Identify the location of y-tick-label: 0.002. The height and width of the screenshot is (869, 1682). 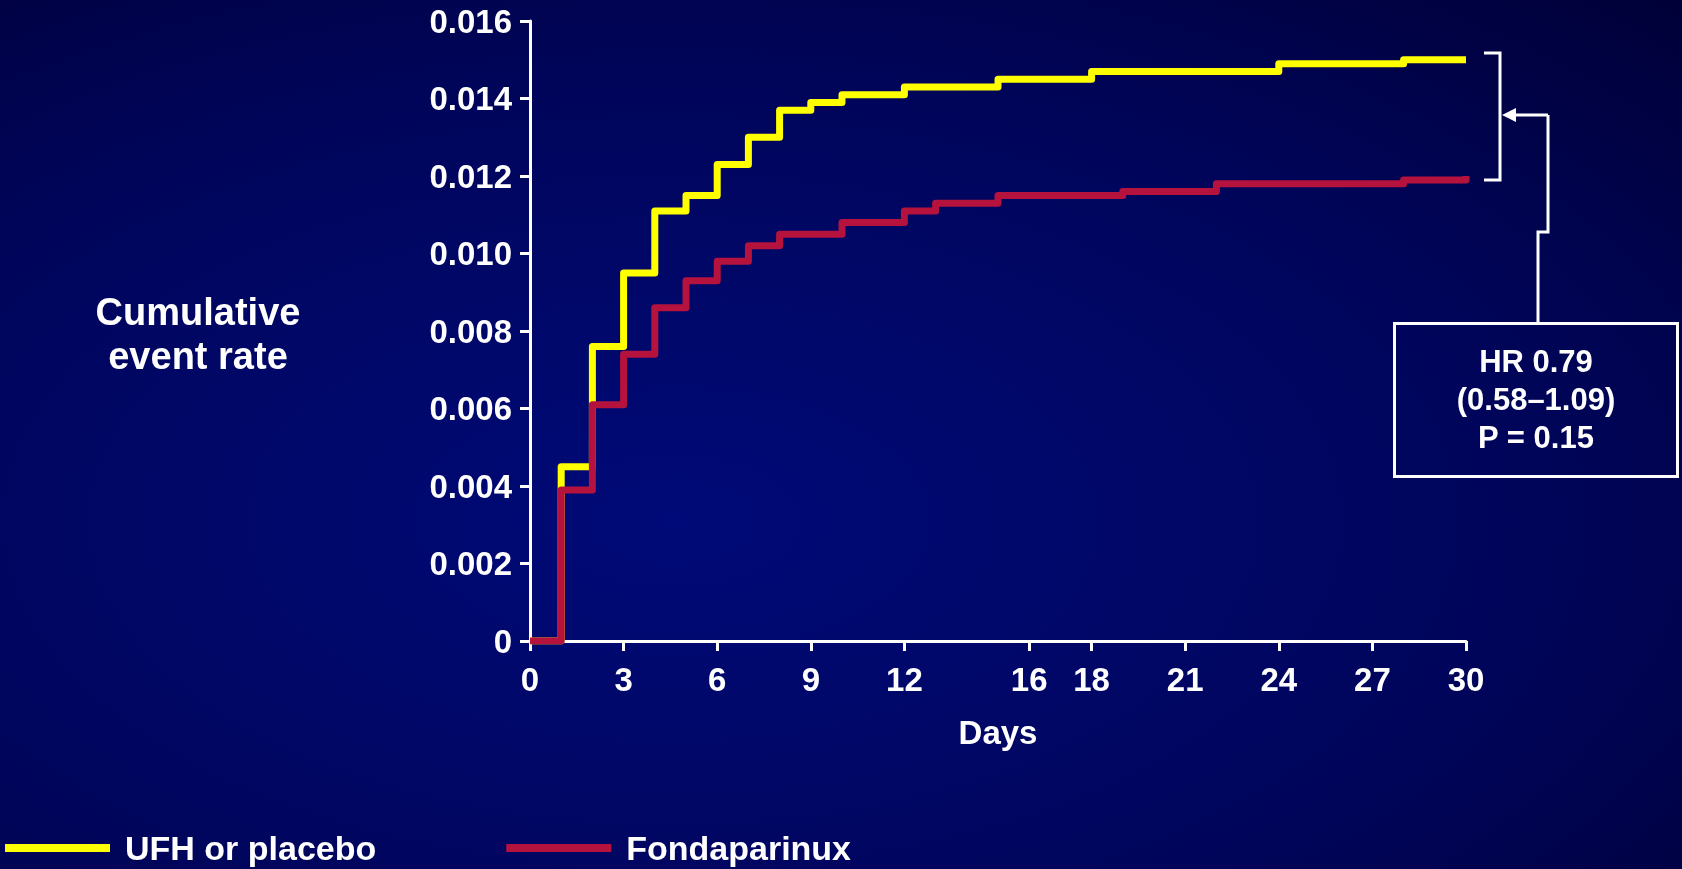
(470, 563).